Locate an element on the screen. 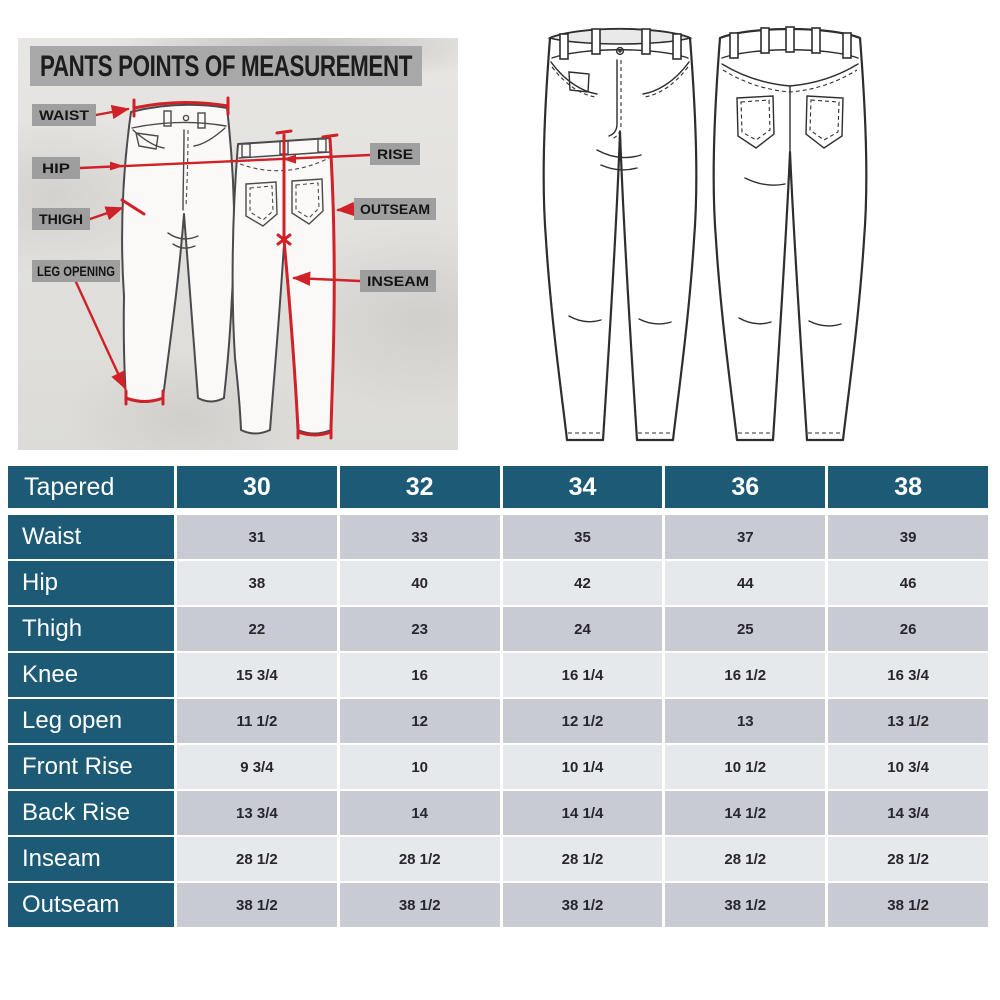 The width and height of the screenshot is (1000, 1000). size-value: 16 1/4 is located at coordinates (581, 674).